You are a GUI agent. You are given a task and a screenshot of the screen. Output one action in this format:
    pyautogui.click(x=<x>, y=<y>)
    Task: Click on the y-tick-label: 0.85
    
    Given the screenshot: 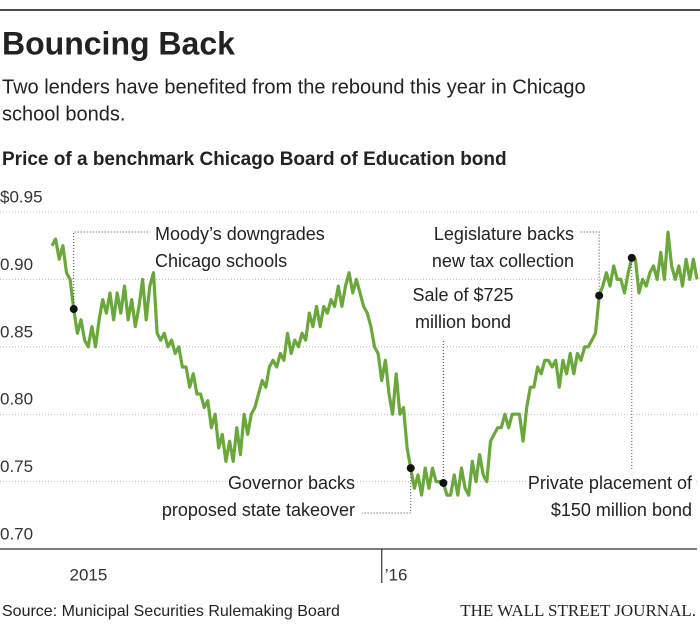 What is the action you would take?
    pyautogui.click(x=16, y=331)
    